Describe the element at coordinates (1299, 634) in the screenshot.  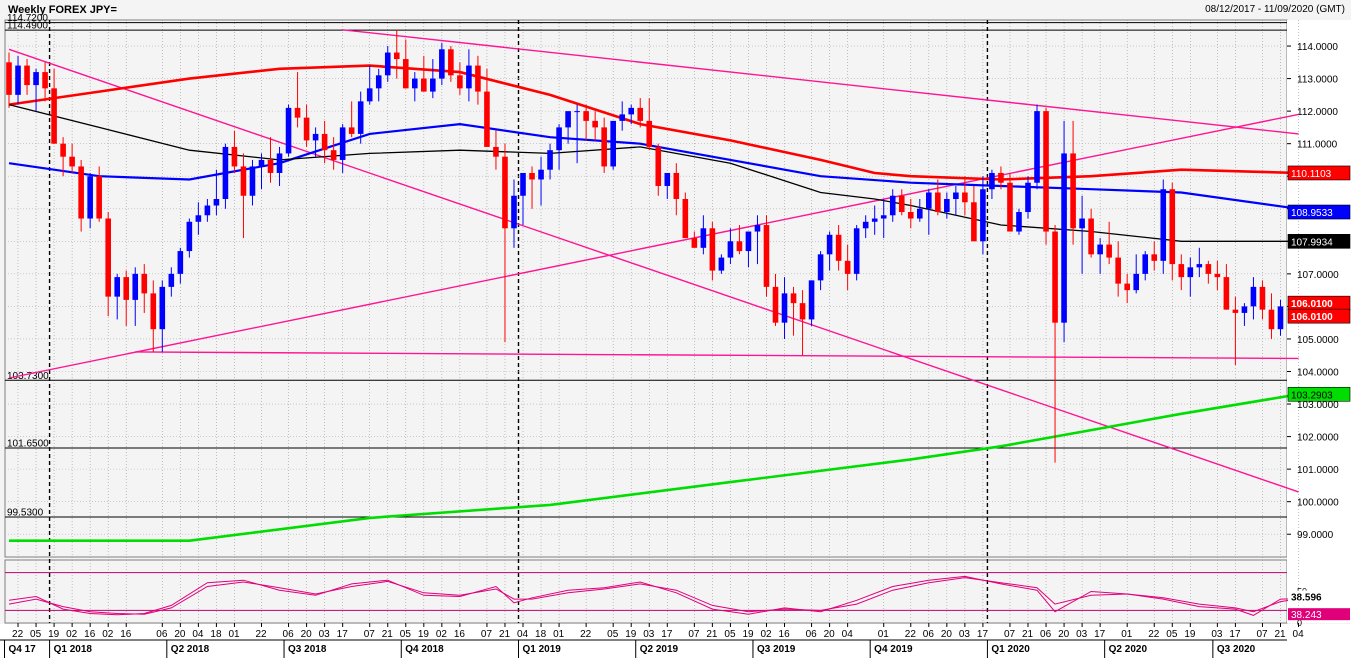
I see `x-tick-label: 04` at that location.